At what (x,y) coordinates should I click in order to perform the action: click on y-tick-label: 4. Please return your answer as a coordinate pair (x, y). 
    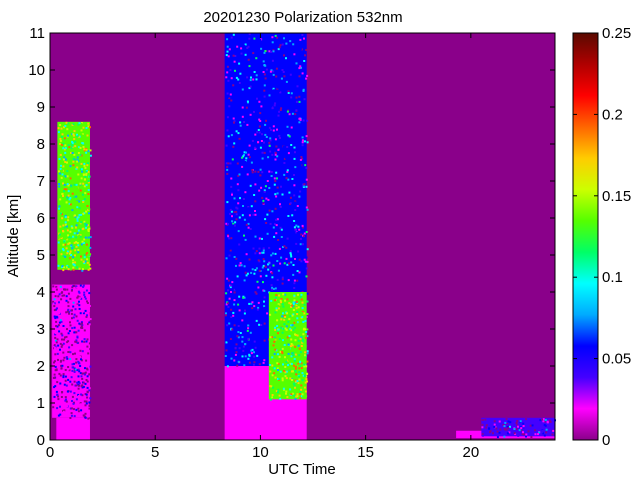
    Looking at the image, I should click on (41, 292).